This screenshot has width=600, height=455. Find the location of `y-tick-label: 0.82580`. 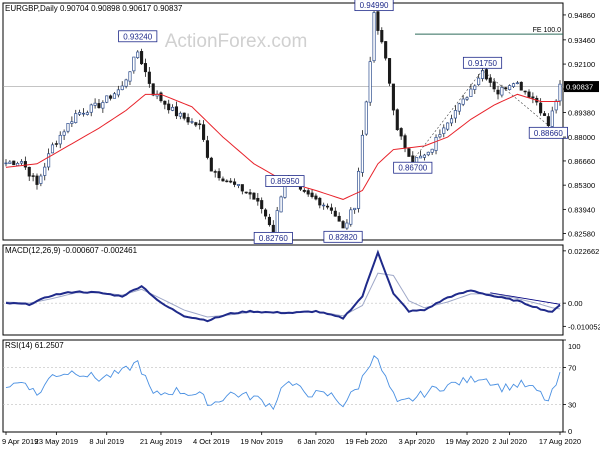

y-tick-label: 0.82580 is located at coordinates (581, 234).